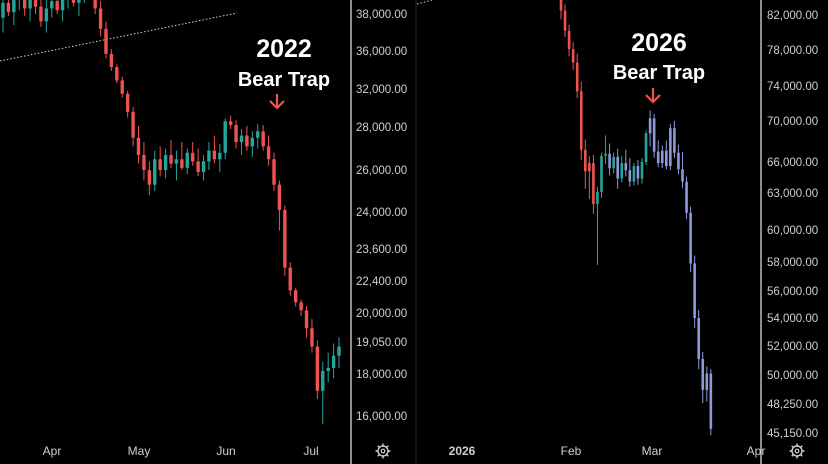 The width and height of the screenshot is (828, 464). What do you see at coordinates (652, 451) in the screenshot?
I see `time-tick-label: Mar` at bounding box center [652, 451].